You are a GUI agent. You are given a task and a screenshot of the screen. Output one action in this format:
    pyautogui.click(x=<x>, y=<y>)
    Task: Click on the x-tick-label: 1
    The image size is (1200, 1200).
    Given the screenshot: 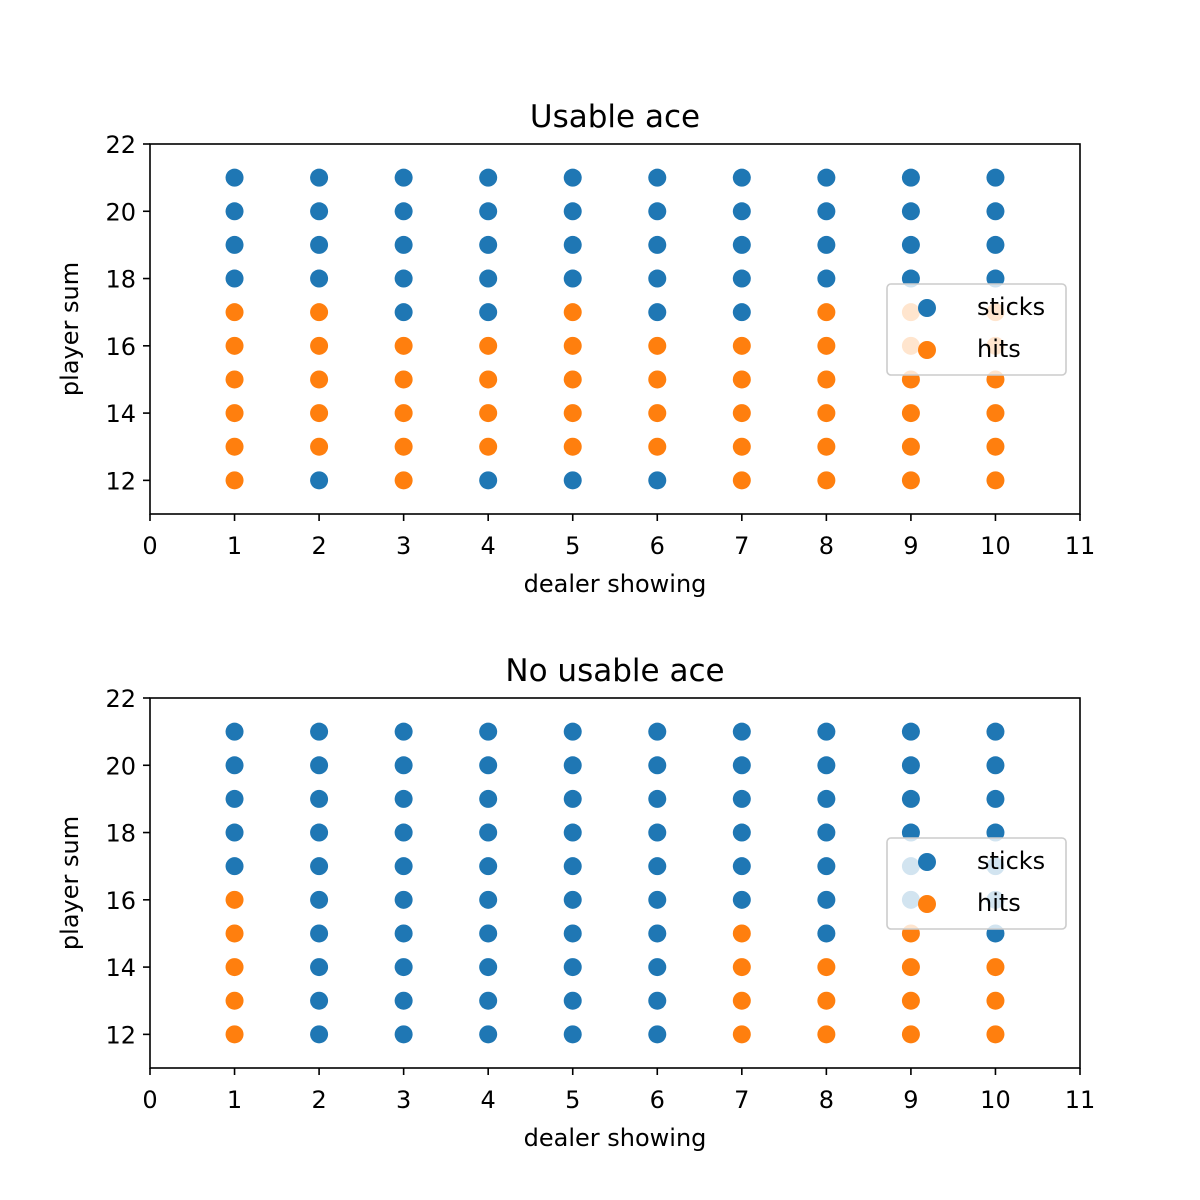 What is the action you would take?
    pyautogui.click(x=234, y=546)
    